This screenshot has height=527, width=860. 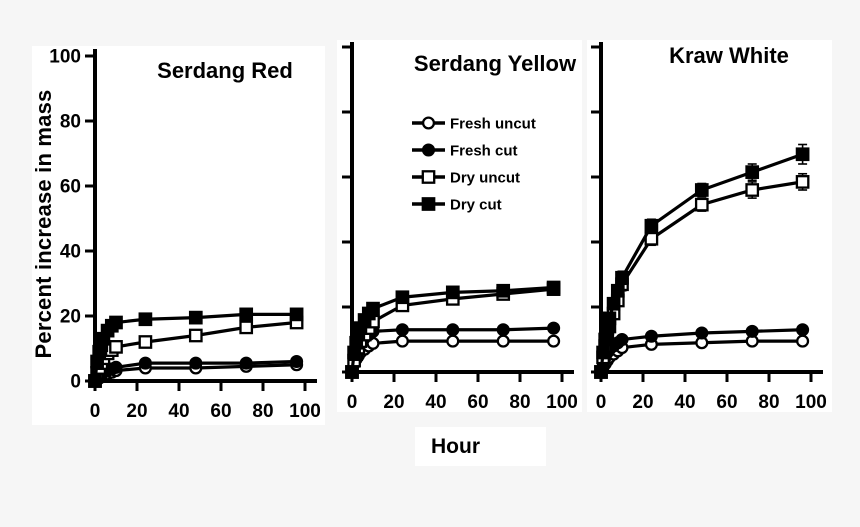 What do you see at coordinates (453, 350) in the screenshot?
I see `series-fresh-cut` at bounding box center [453, 350].